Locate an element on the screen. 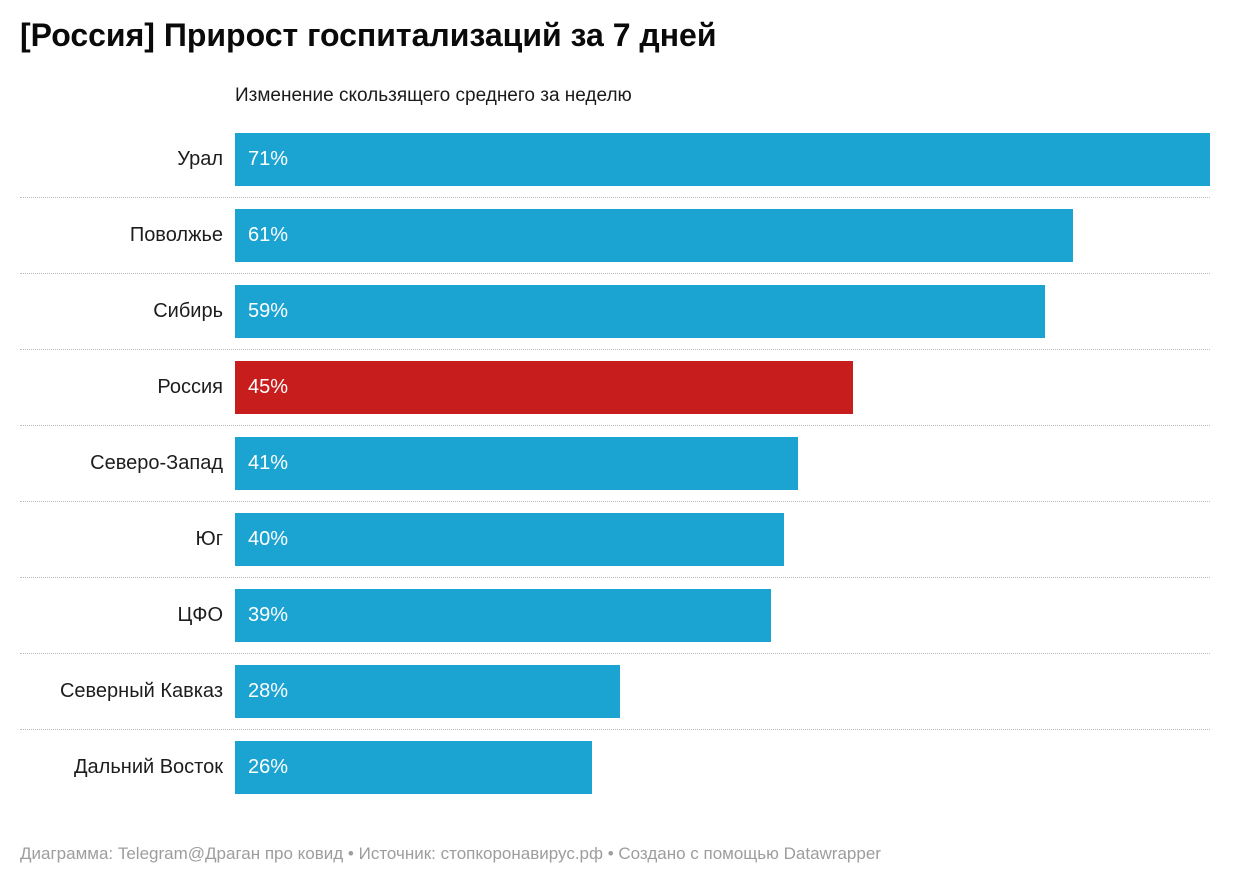  bar: 71% is located at coordinates (722, 159).